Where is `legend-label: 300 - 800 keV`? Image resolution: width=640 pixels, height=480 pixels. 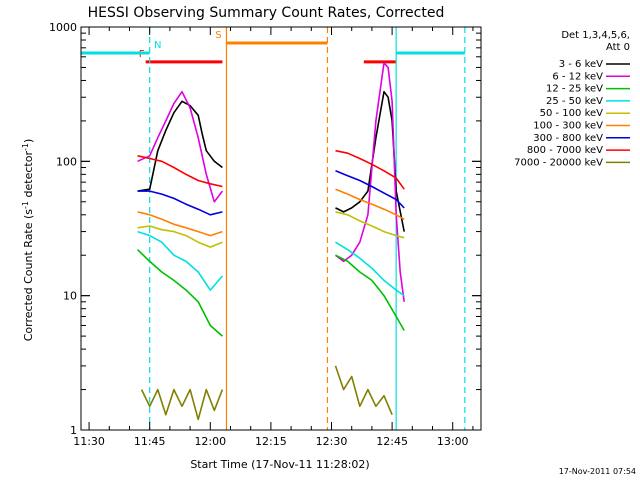
legend-label: 300 - 800 keV is located at coordinates (568, 138).